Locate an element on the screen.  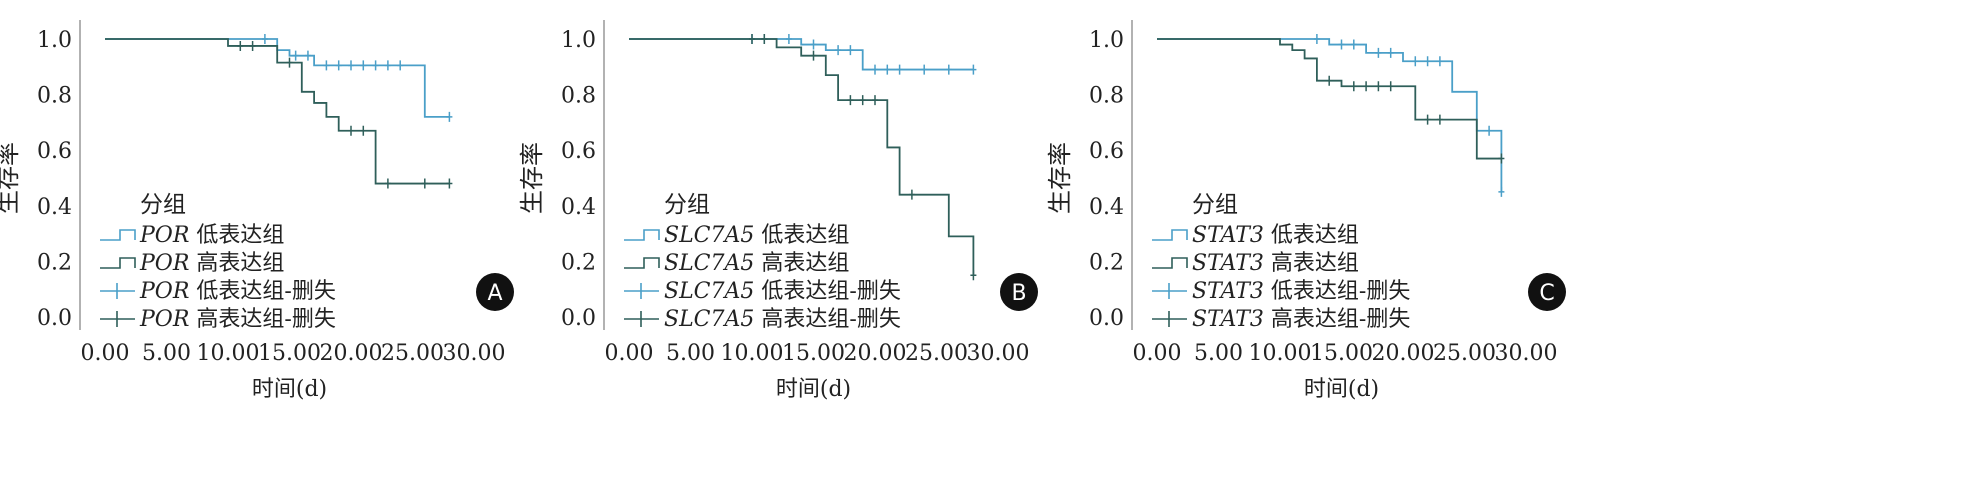
legend-title: 分组 is located at coordinates (1215, 205).